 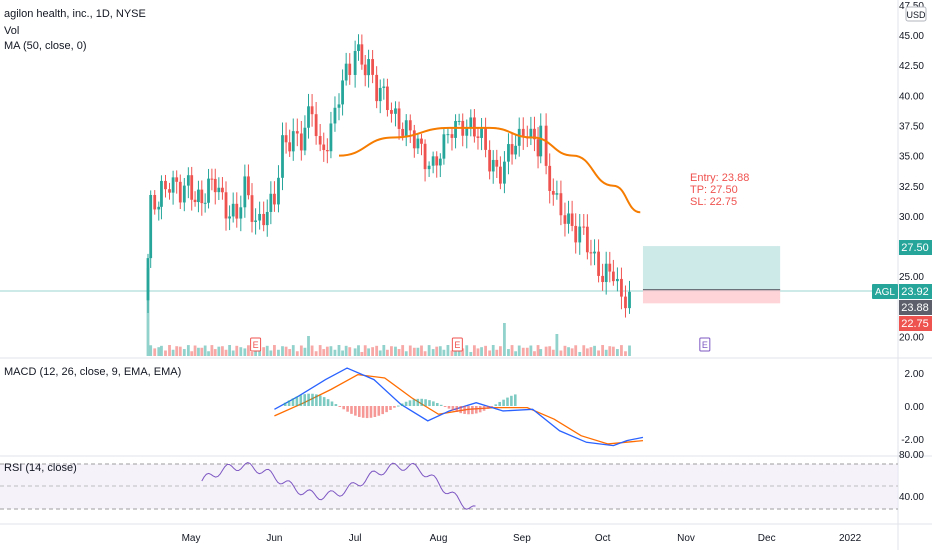 I want to click on earnings-marker-box, so click(x=705, y=344).